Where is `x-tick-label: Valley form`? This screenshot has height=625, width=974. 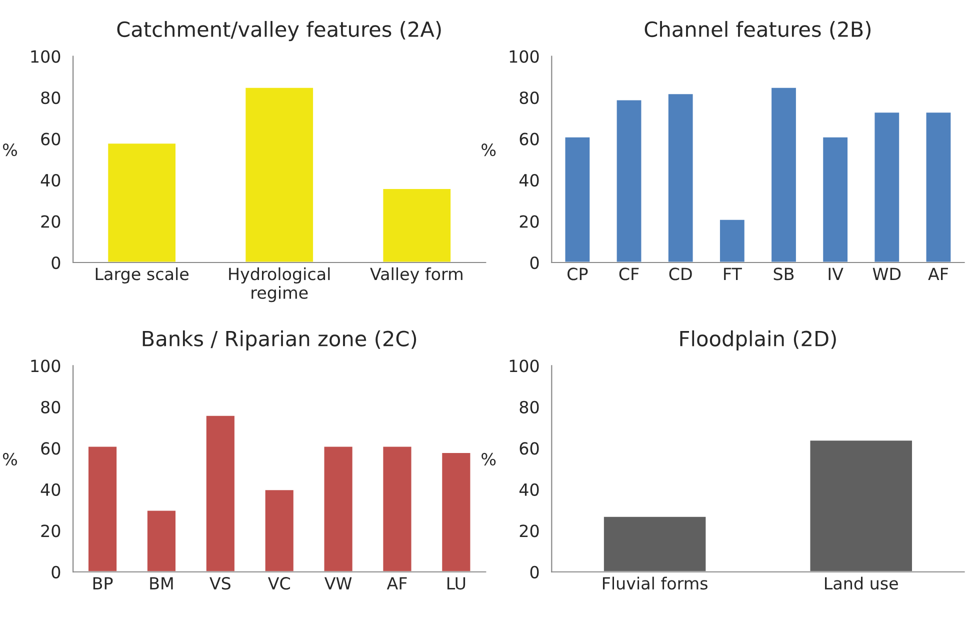 x-tick-label: Valley form is located at coordinates (416, 275).